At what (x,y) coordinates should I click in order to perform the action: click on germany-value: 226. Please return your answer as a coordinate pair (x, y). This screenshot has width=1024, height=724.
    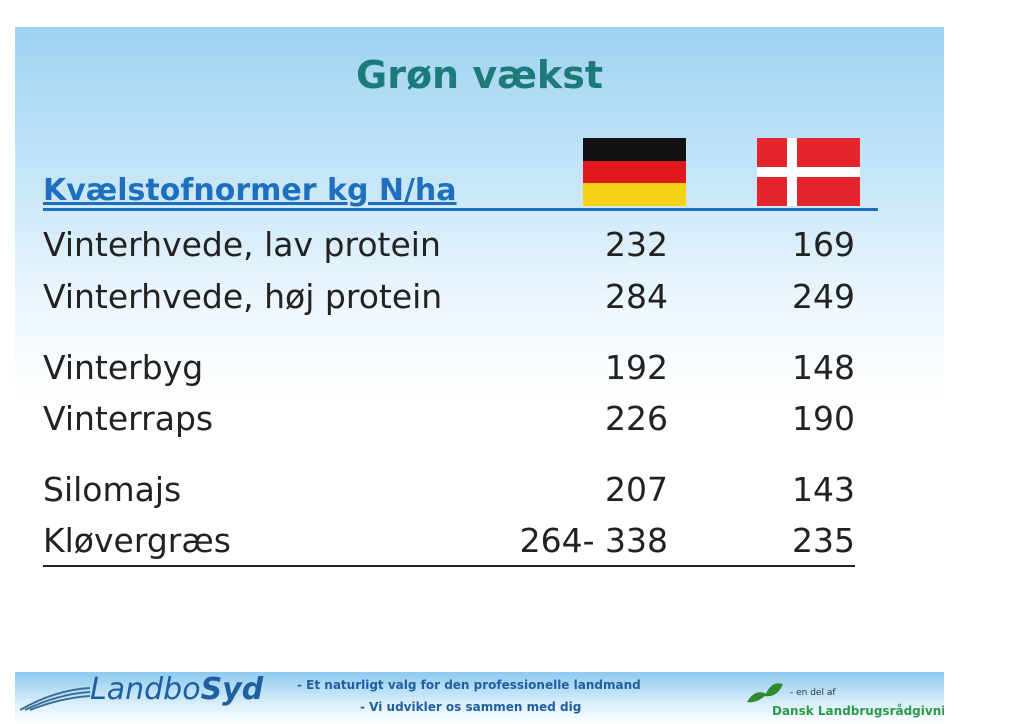
    Looking at the image, I should click on (636, 418).